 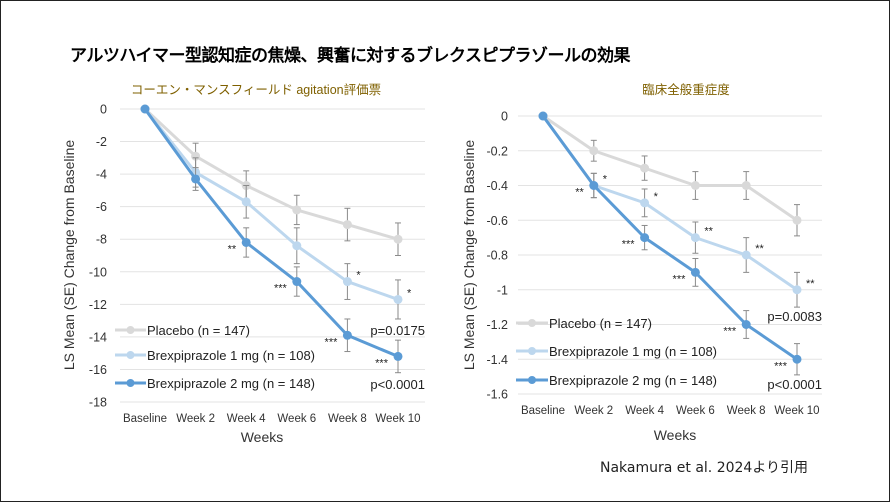 I want to click on y-tick-label: -8, so click(x=101, y=240).